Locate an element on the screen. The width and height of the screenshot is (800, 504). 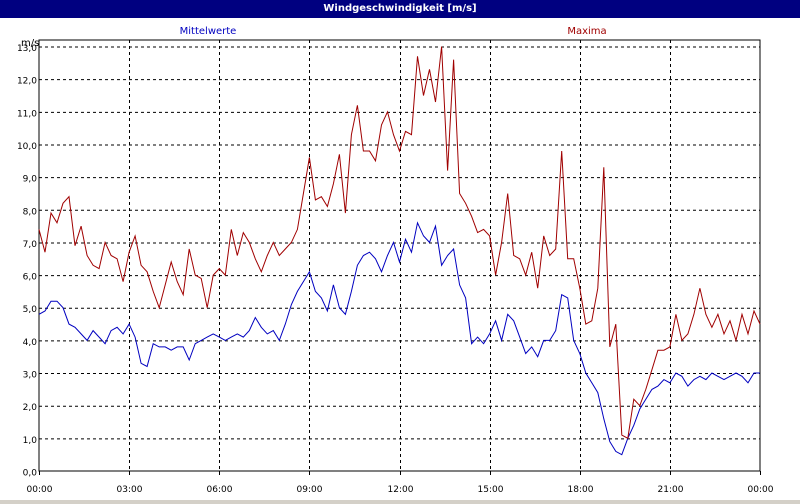
y-tick-label: 3,0 is located at coordinates (30, 376).